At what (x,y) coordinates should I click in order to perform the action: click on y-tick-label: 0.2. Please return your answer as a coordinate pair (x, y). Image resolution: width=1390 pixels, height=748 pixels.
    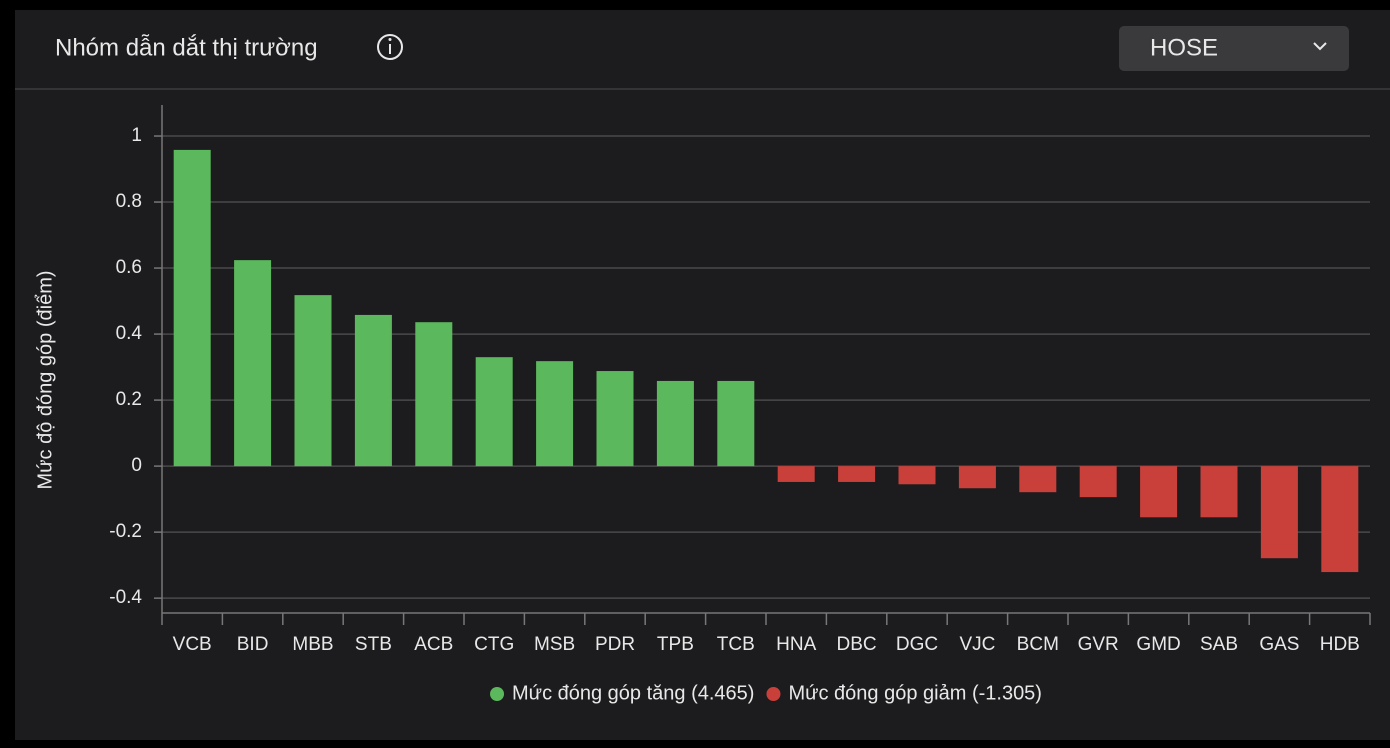
    Looking at the image, I should click on (129, 399).